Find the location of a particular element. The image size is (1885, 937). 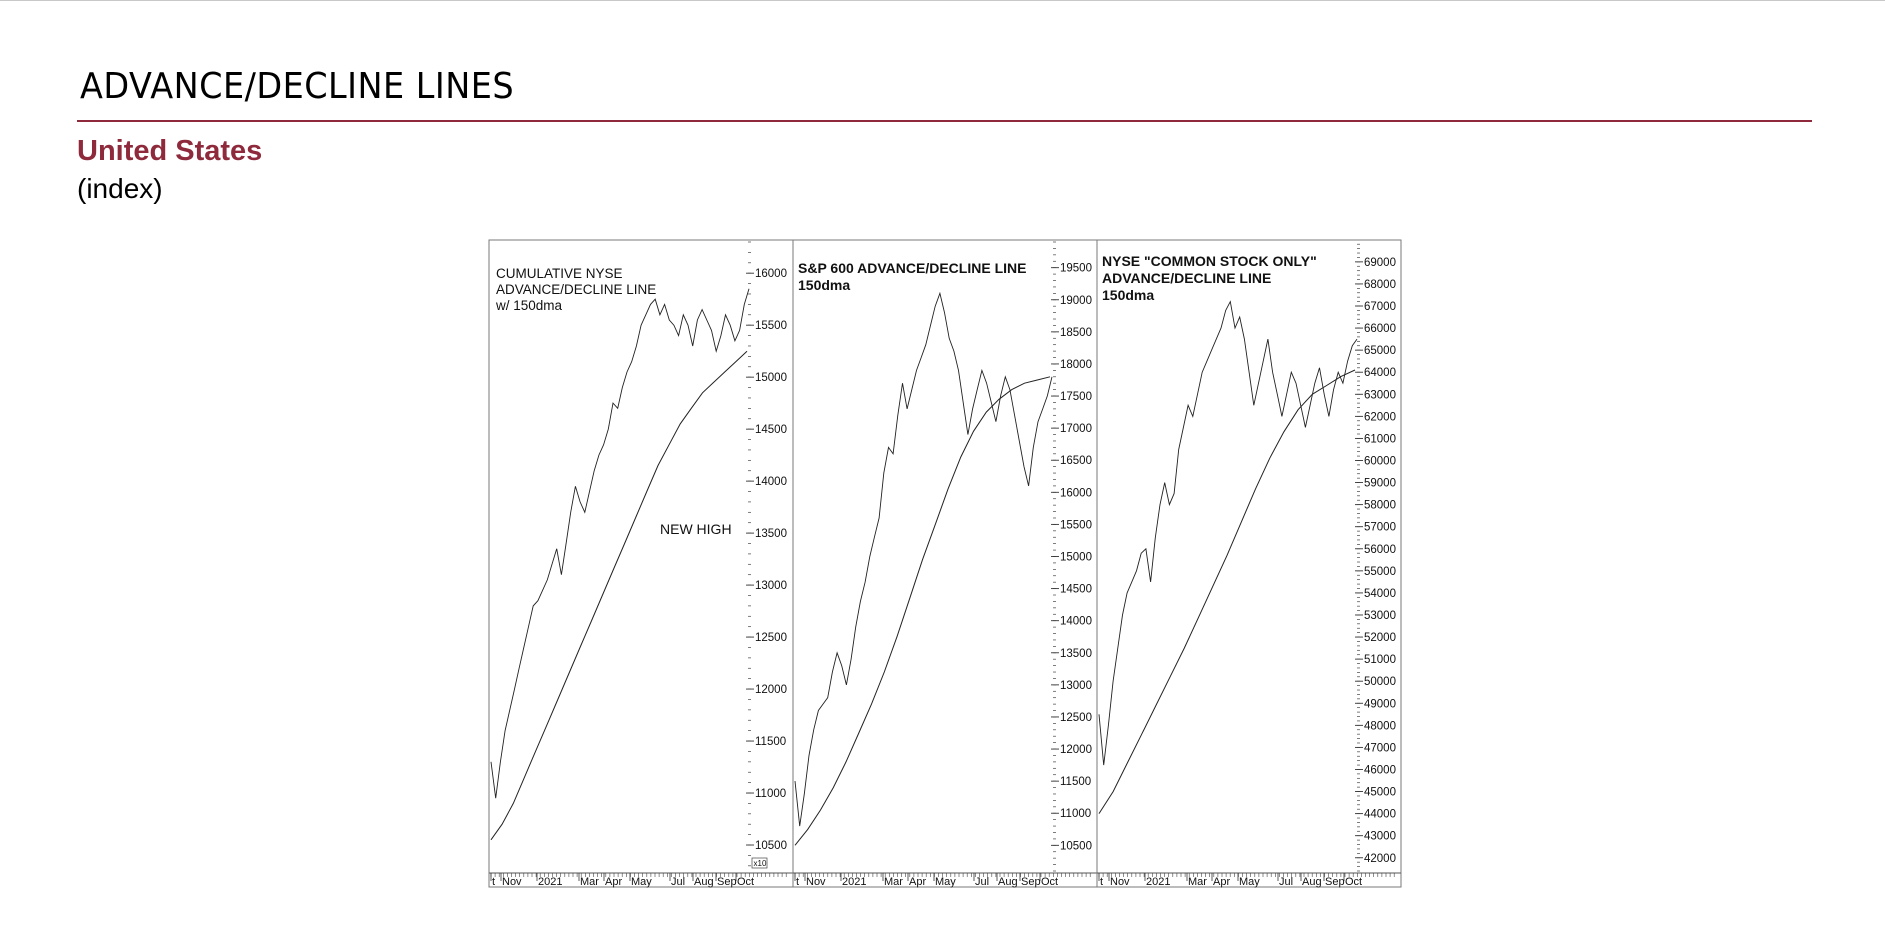

y-tick-label: 46000 is located at coordinates (1380, 770).